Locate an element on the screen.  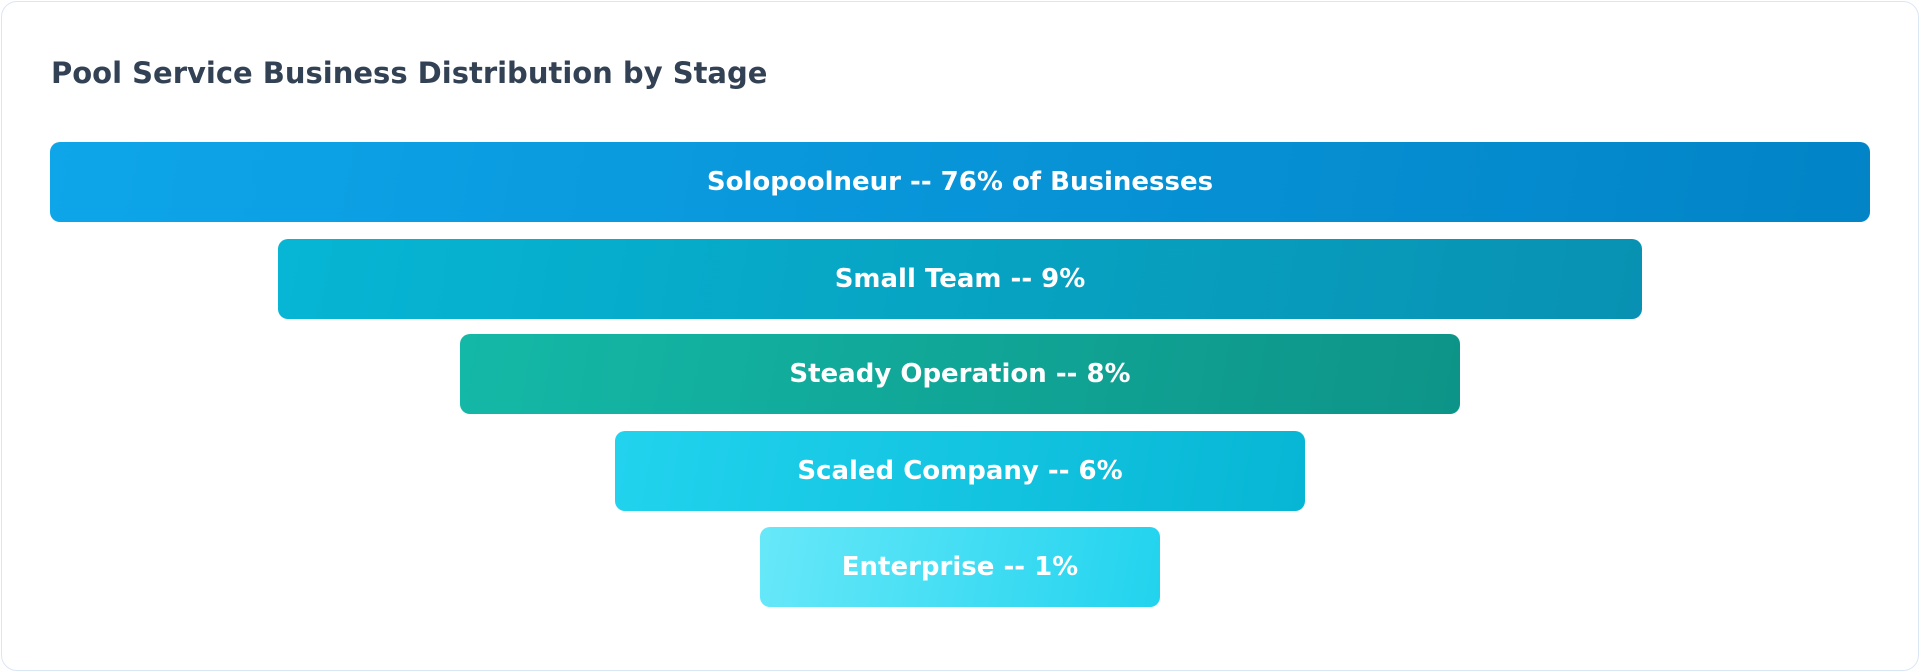
funnel-bar-label: Solopoolneur -- 76% of Businesses is located at coordinates (960, 182).